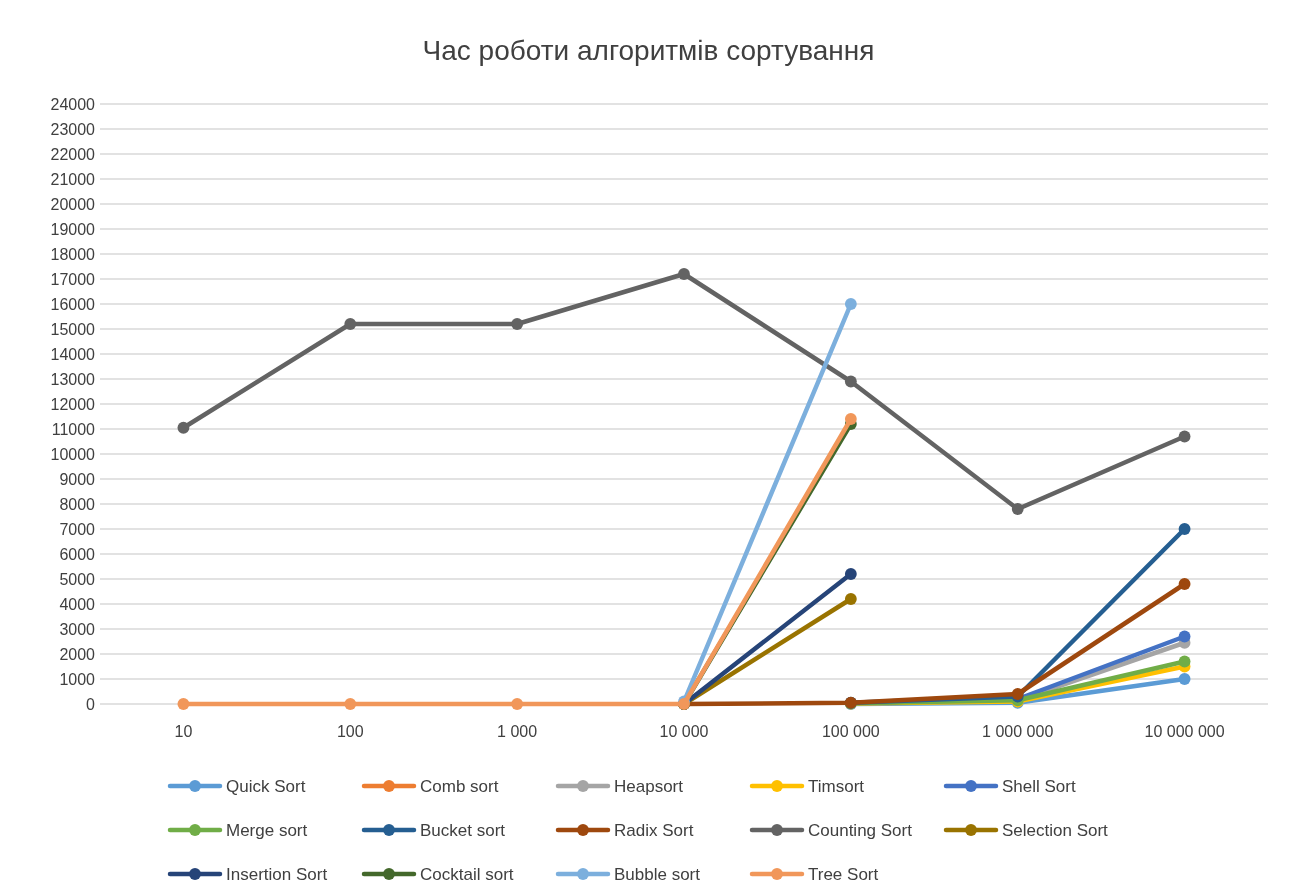 This screenshot has width=1297, height=896. What do you see at coordinates (73, 429) in the screenshot?
I see `y-tick-label: 11000` at bounding box center [73, 429].